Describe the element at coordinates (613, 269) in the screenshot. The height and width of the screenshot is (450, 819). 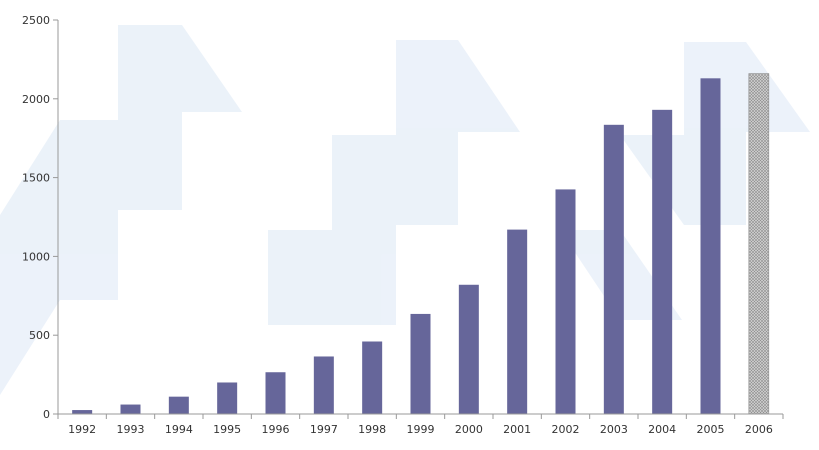
I see `bar-2003` at that location.